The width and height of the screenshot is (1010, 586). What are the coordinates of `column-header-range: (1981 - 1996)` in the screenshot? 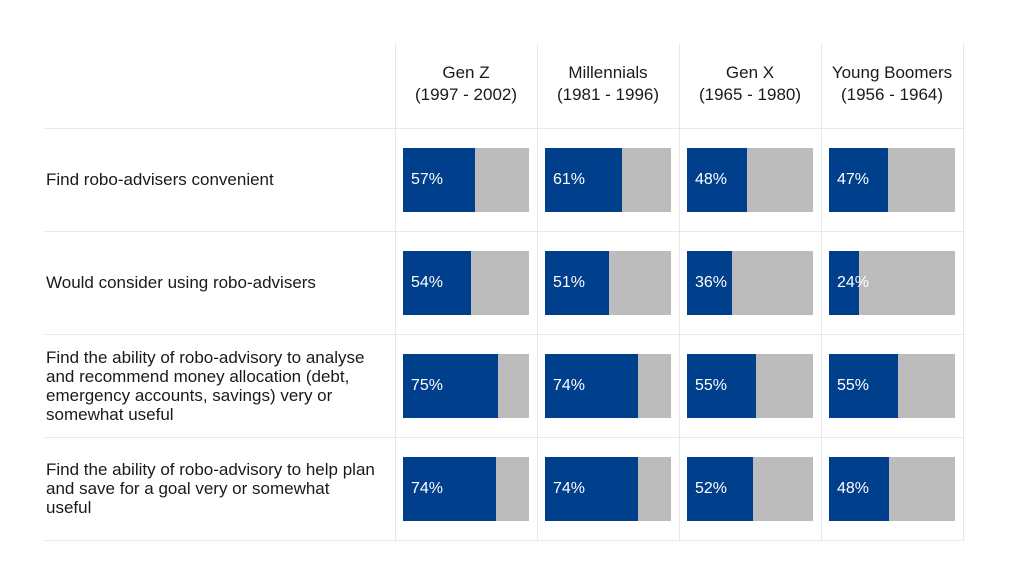 It's located at (608, 94).